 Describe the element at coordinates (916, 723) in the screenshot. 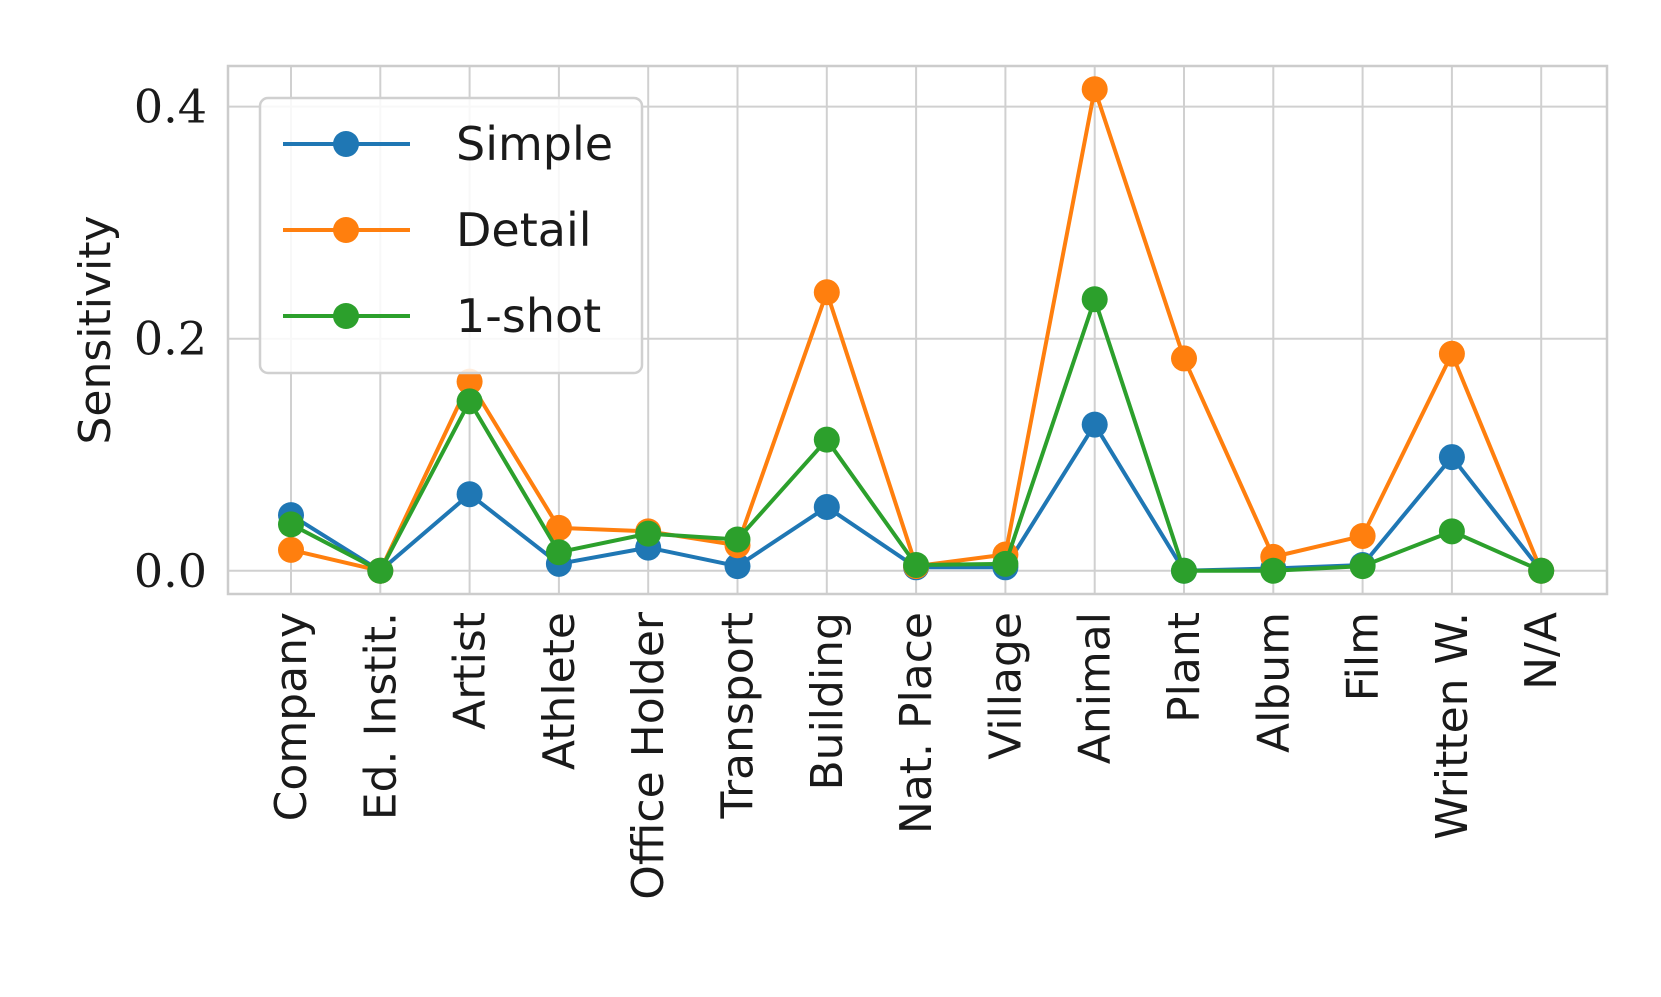

I see `x-tick-label: Nat. Place` at that location.